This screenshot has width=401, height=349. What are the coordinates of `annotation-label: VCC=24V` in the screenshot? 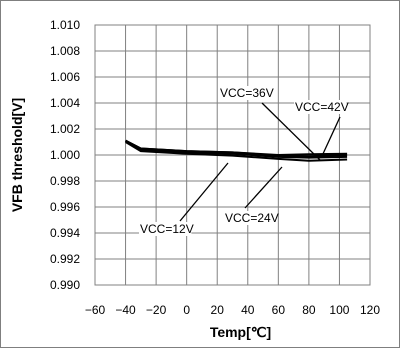 It's located at (252, 218).